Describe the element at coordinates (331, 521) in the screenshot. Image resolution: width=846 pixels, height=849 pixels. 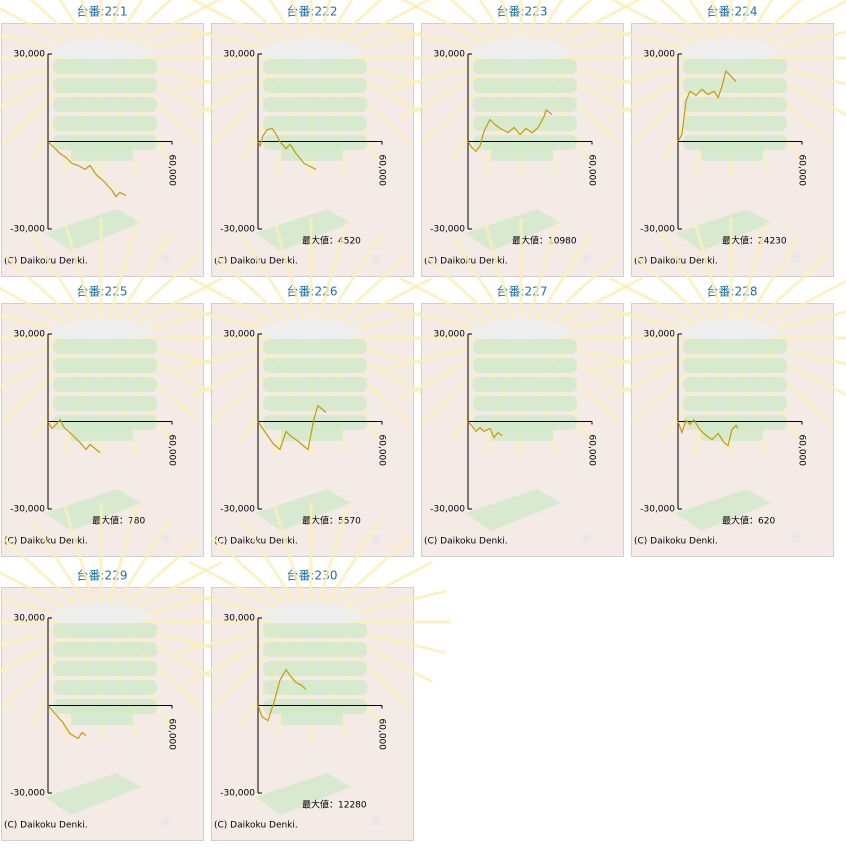
I see `max-annotation: 最大値：5570` at that location.